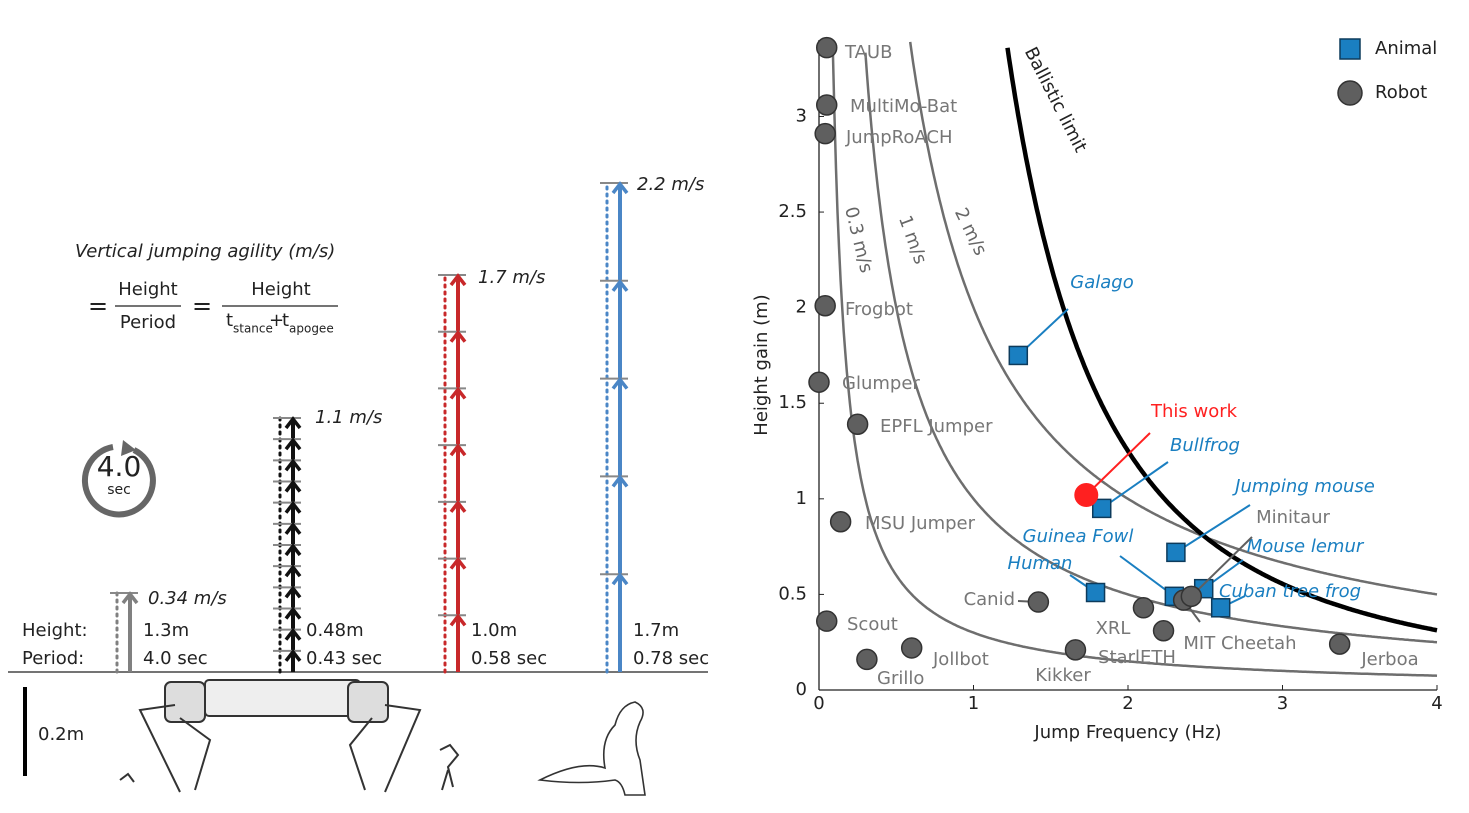 This screenshot has width=1469, height=813. What do you see at coordinates (818, 703) in the screenshot?
I see `x-tick-label: 0` at bounding box center [818, 703].